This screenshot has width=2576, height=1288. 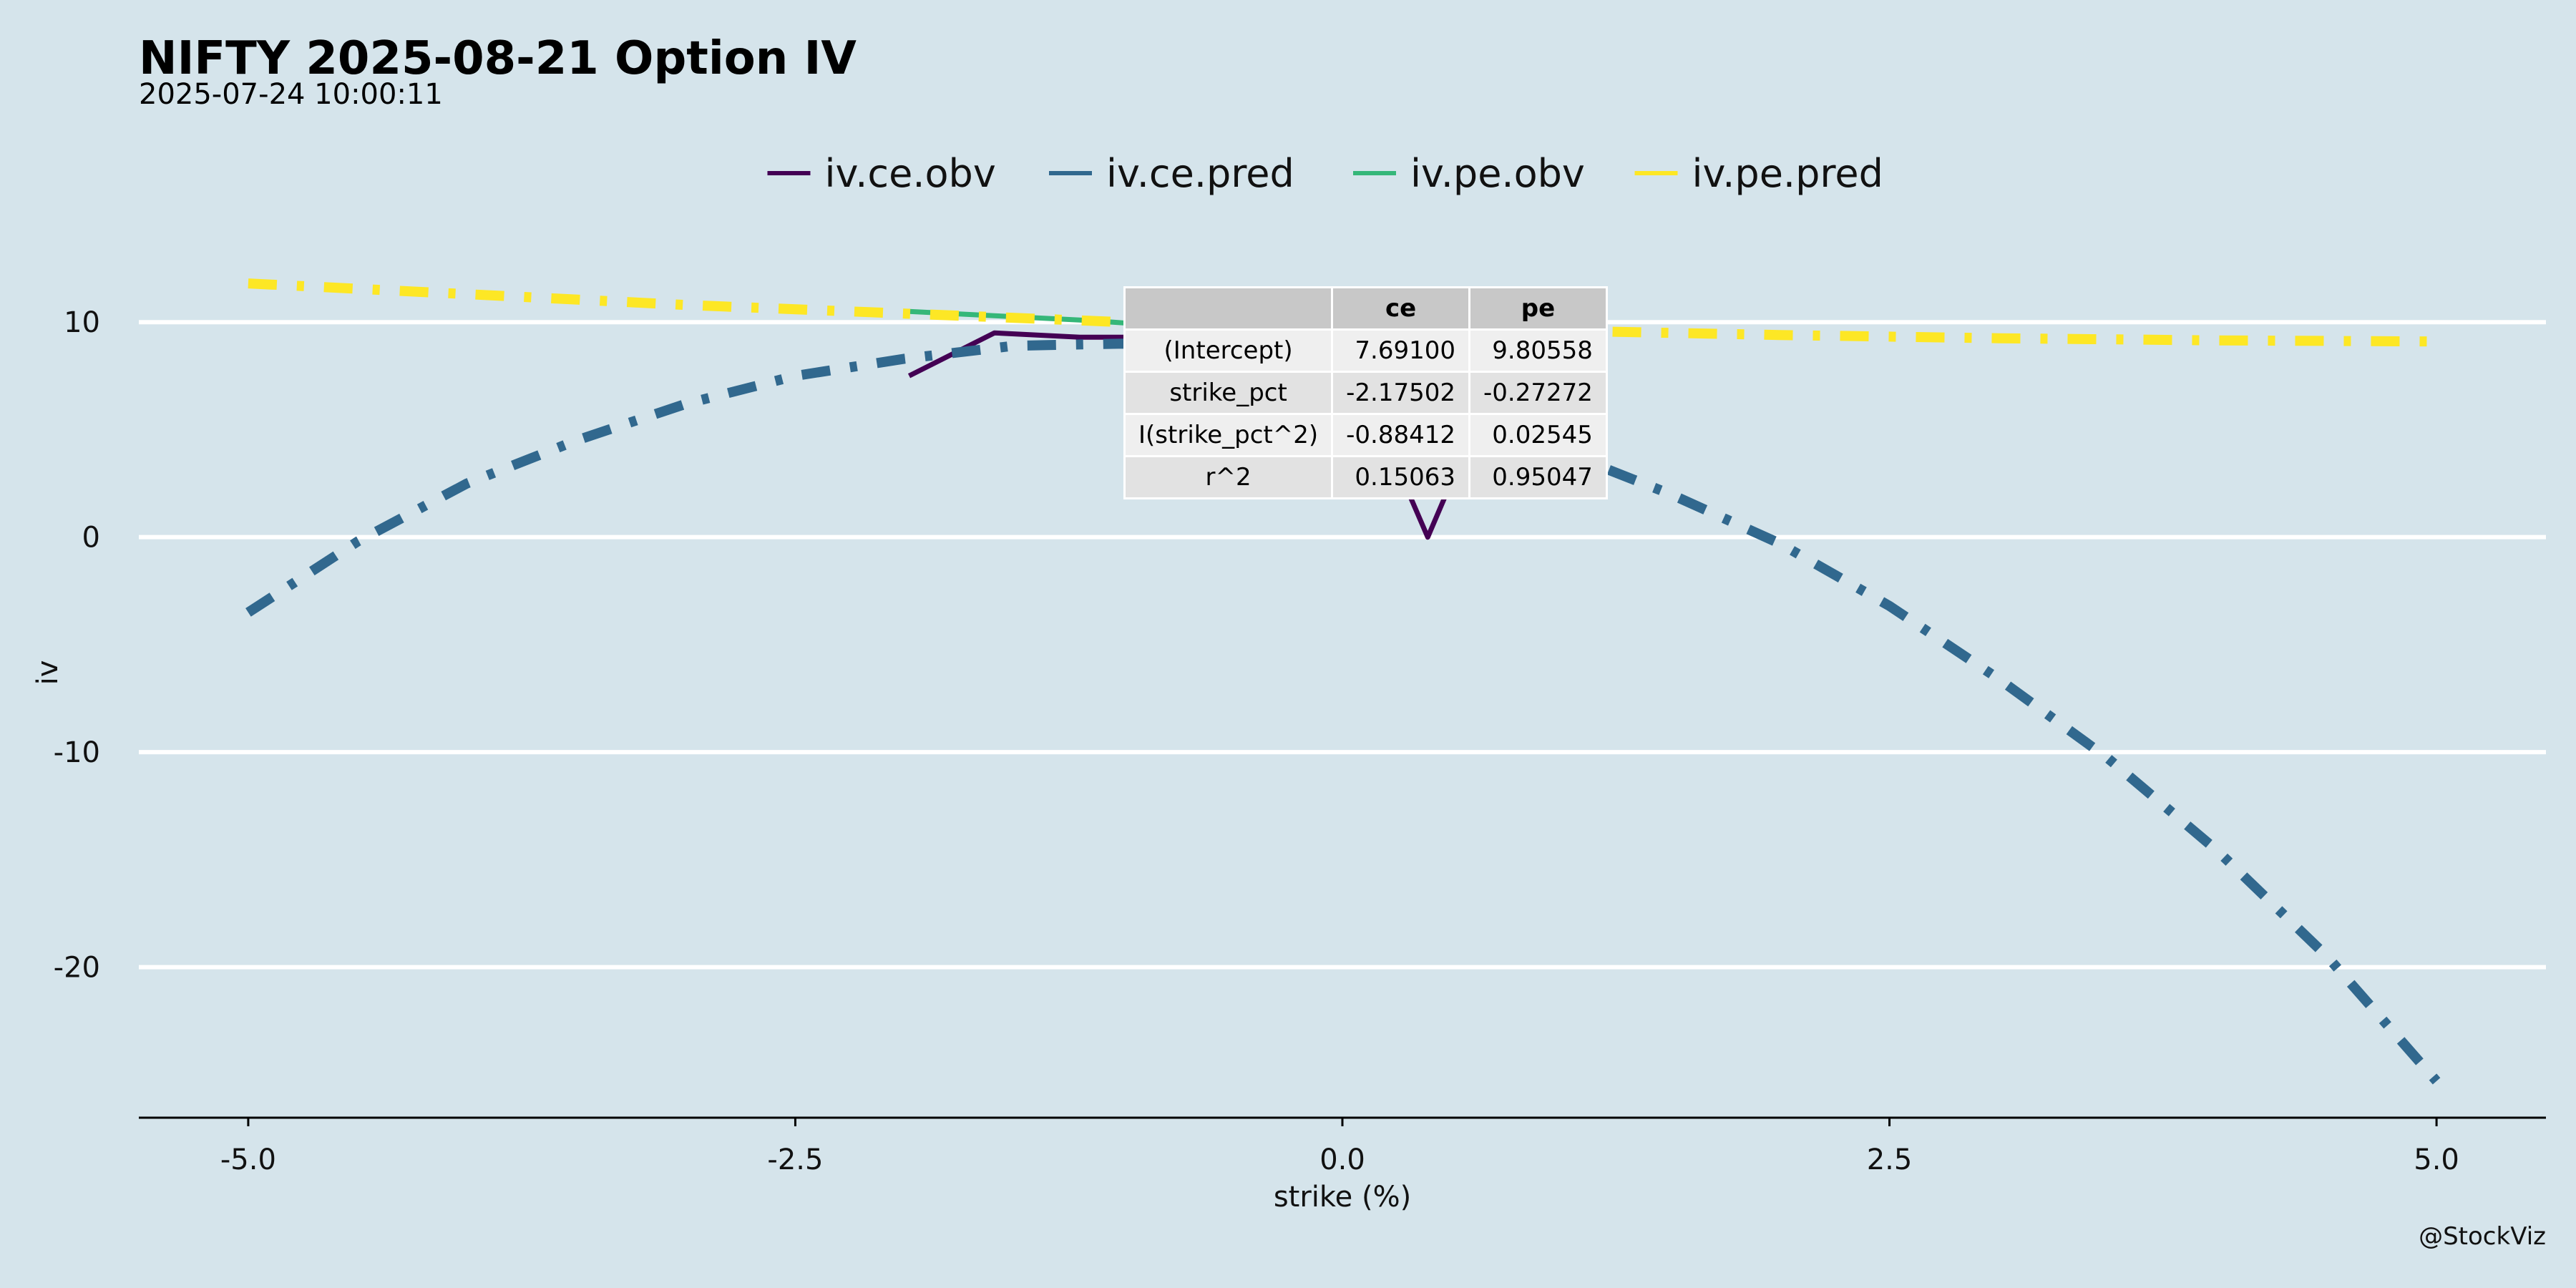 I want to click on table-row: r^2 0.15063 0.95047, so click(x=1365, y=477).